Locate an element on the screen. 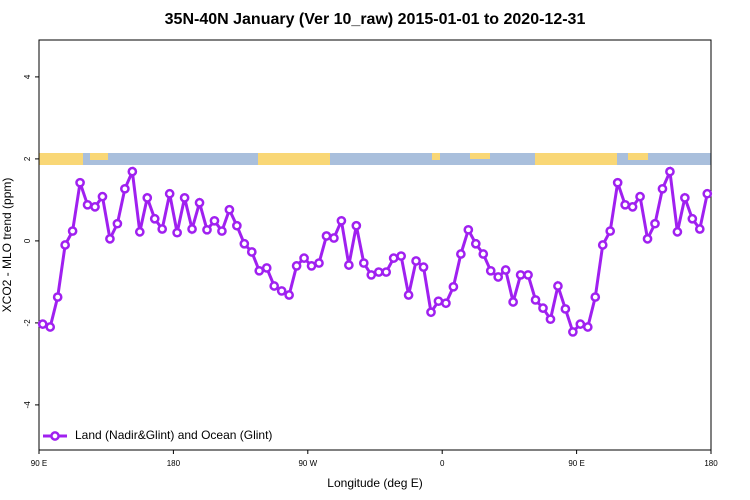 This screenshot has width=750, height=500. x-tick-label: 0 is located at coordinates (442, 463).